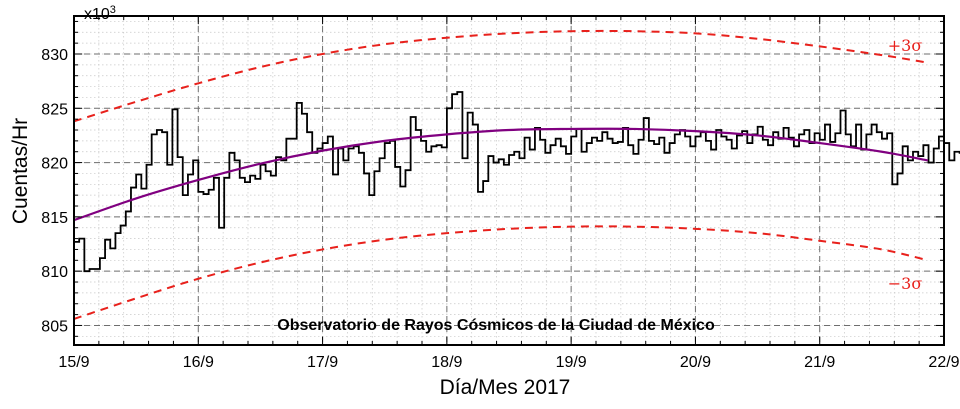 The image size is (960, 409). I want to click on x-axis-title: Día/Mes 2017, so click(505, 387).